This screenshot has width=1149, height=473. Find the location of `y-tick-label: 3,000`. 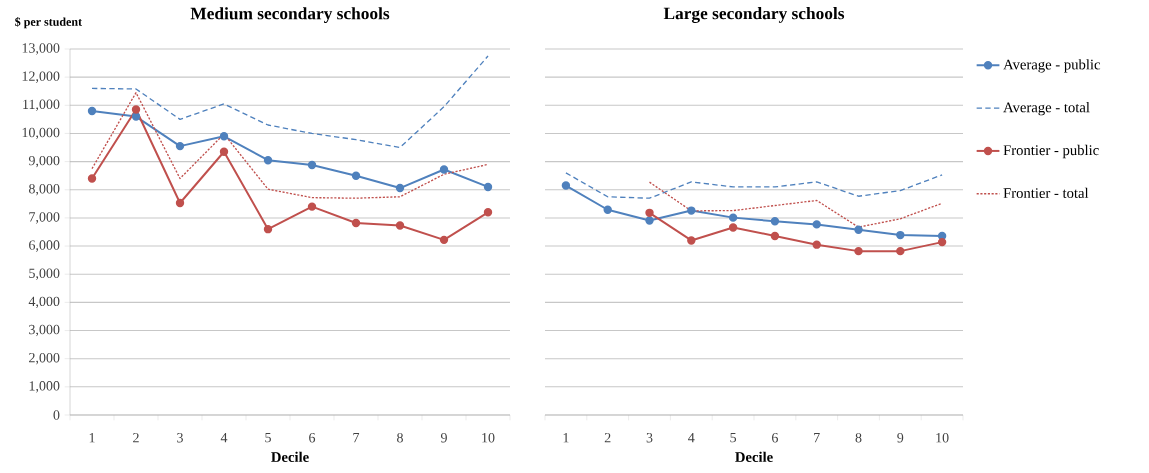

y-tick-label: 3,000 is located at coordinates (44, 330).